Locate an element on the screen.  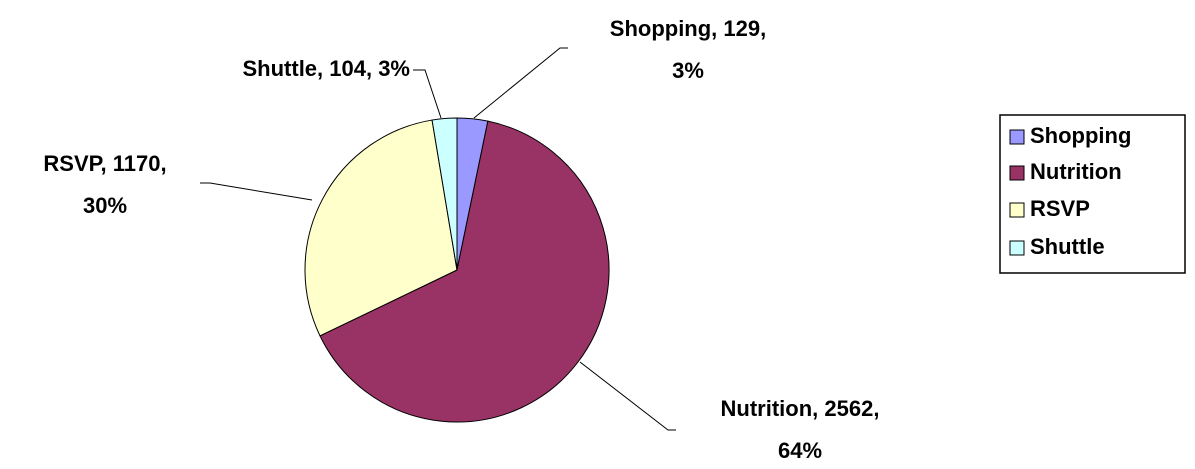
data-label: 64% is located at coordinates (800, 450).